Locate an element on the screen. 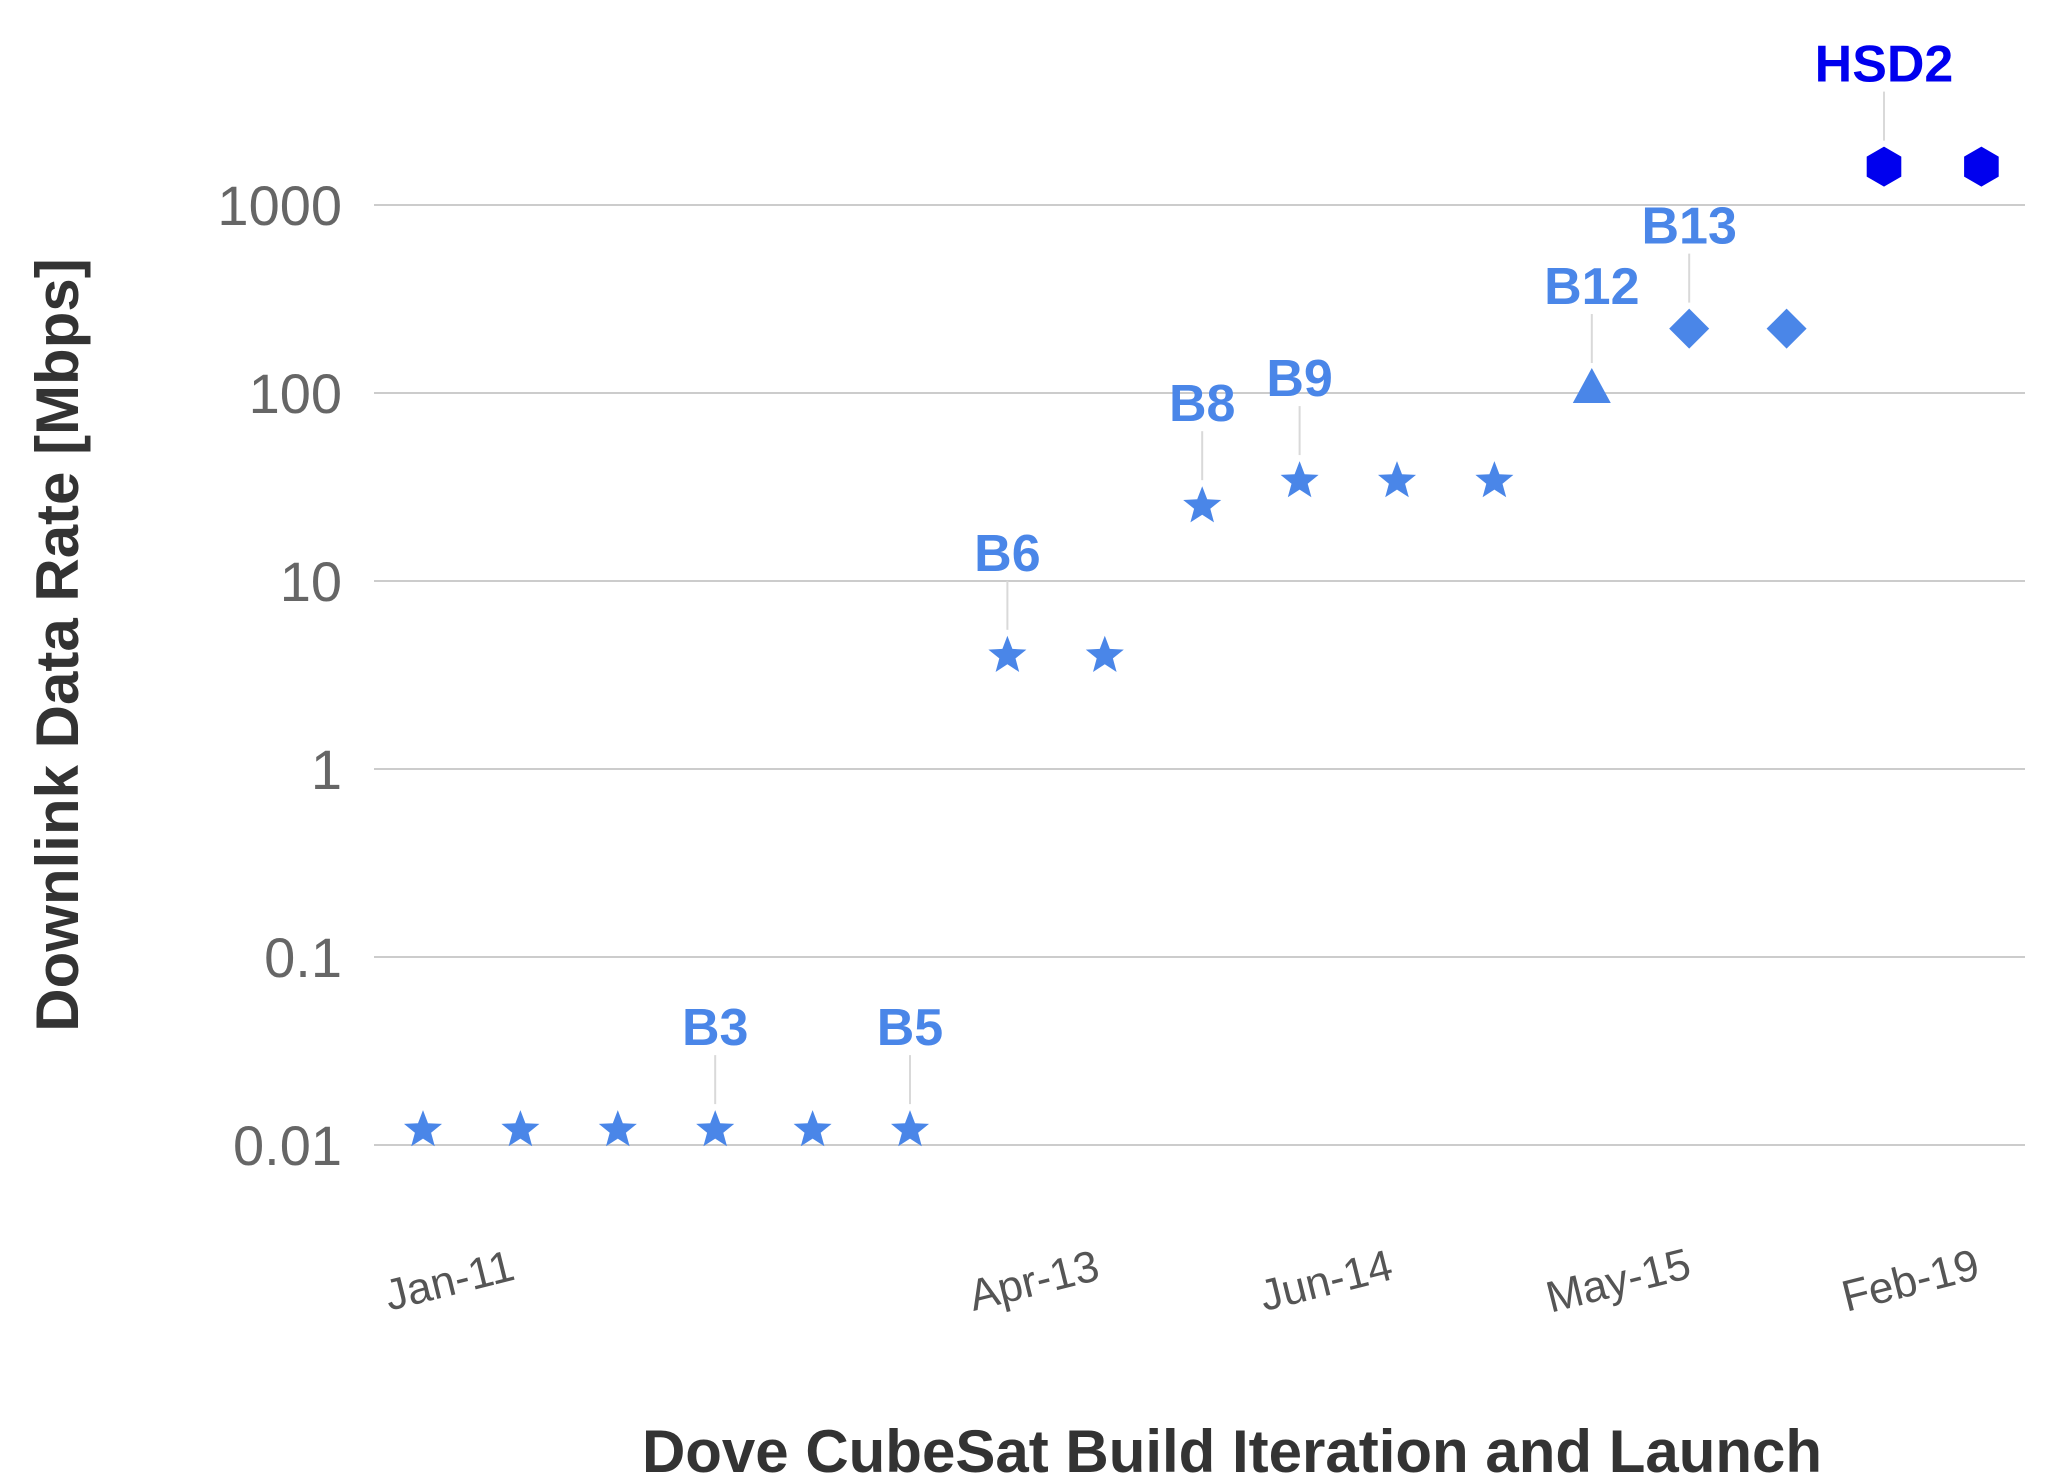 The image size is (2048, 1483). y-tick-label: 0.1 is located at coordinates (303, 957).